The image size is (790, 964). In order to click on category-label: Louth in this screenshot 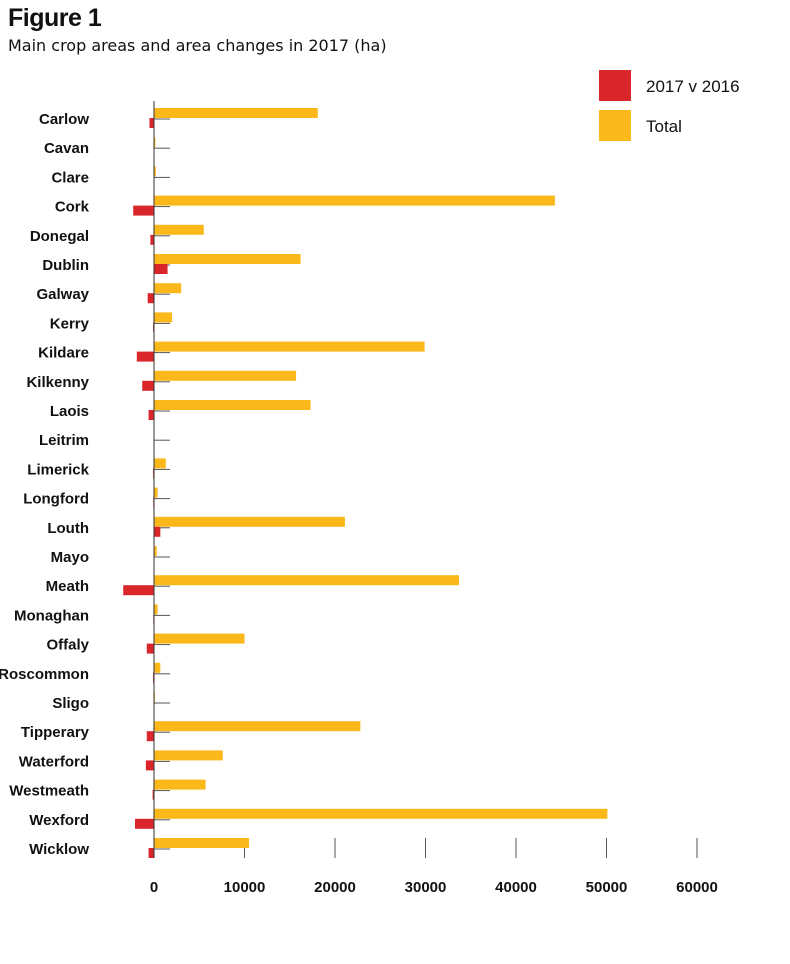, I will do `click(68, 528)`.